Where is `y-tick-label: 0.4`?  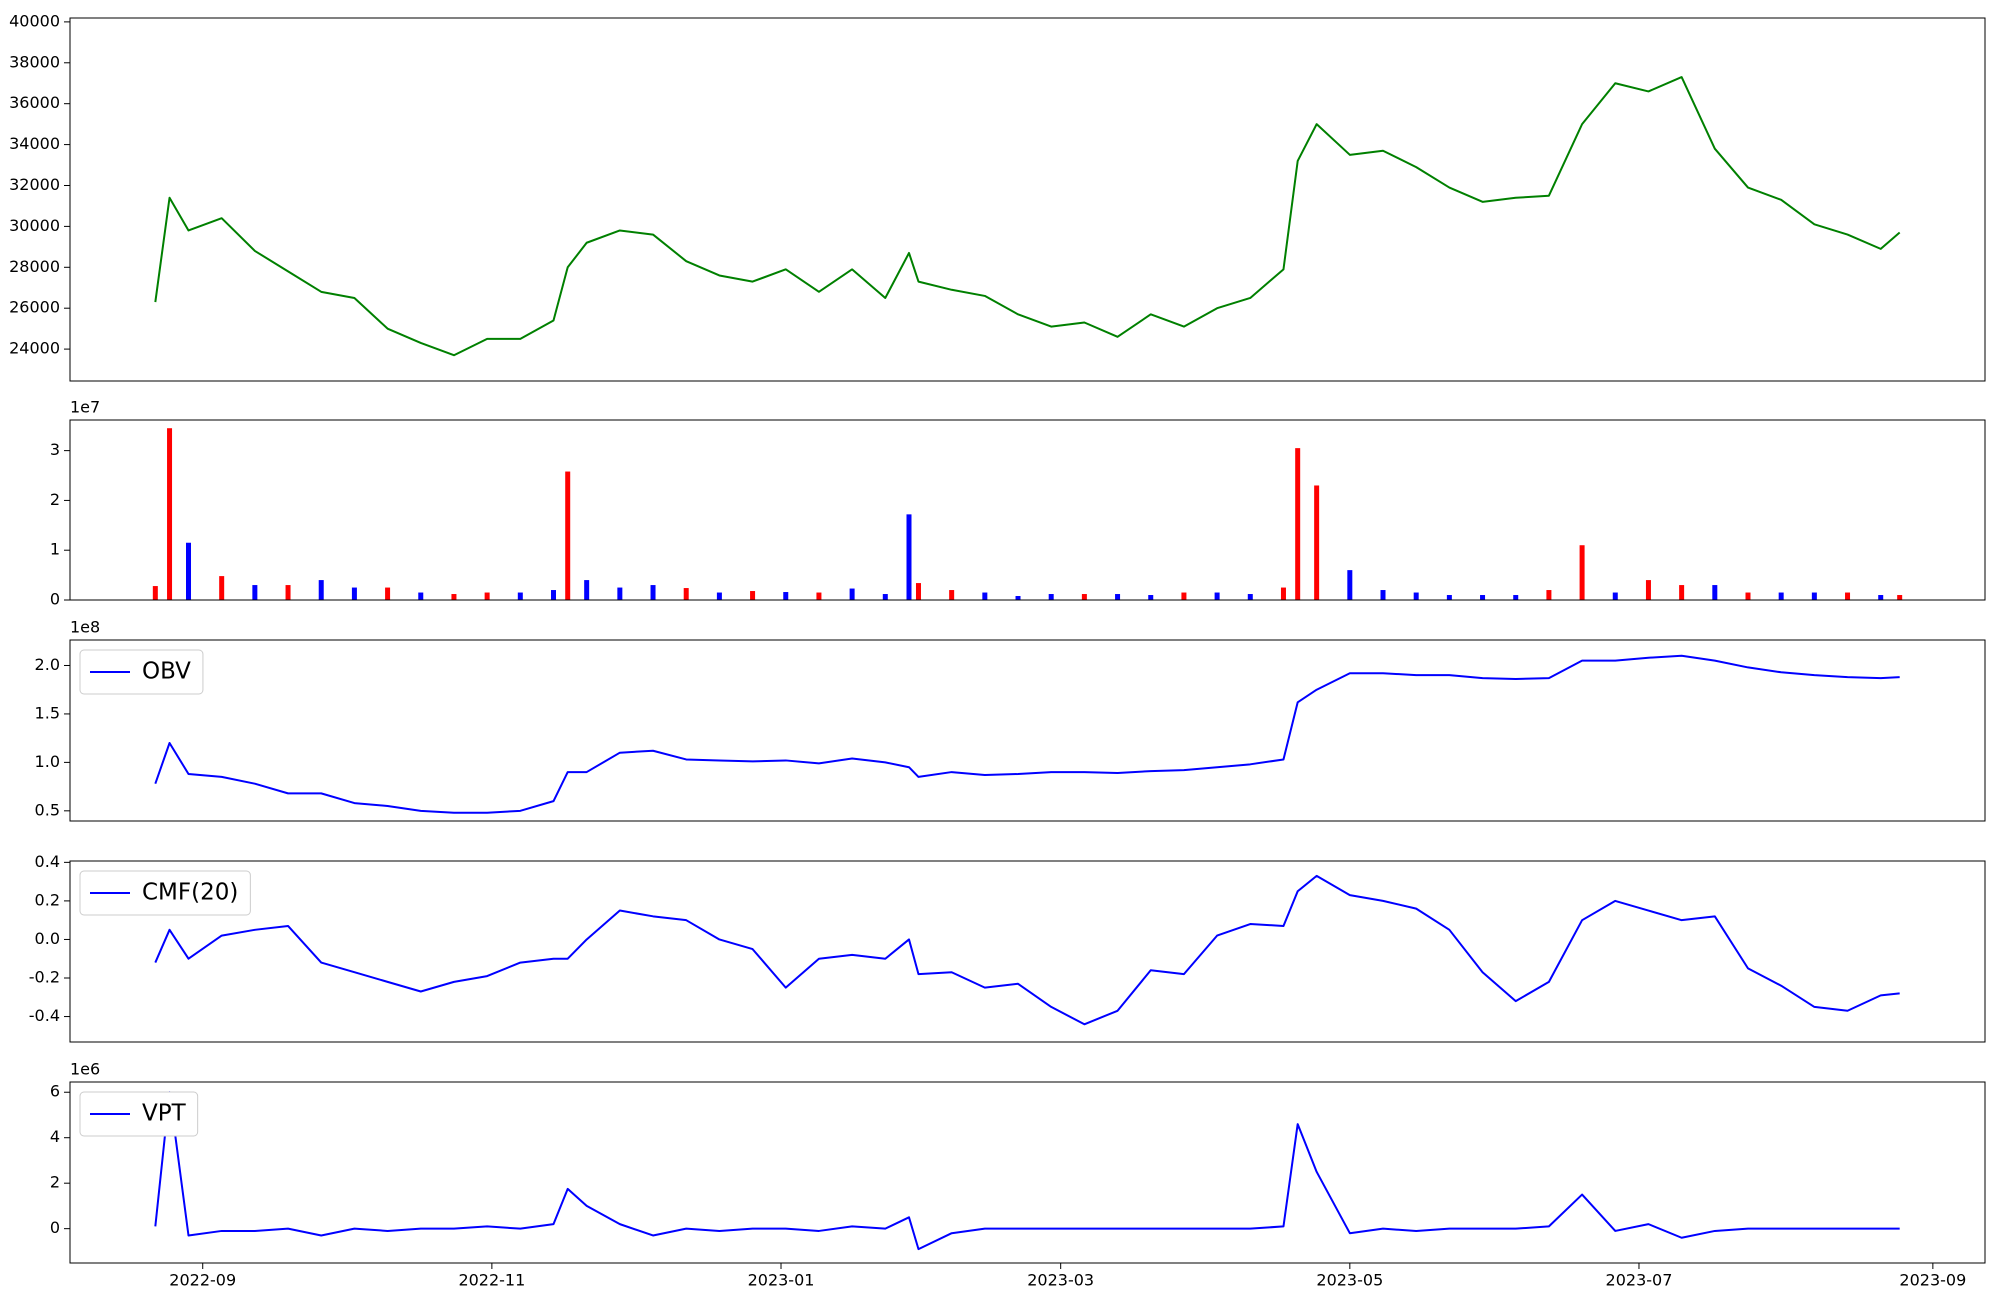 y-tick-label: 0.4 is located at coordinates (47, 861).